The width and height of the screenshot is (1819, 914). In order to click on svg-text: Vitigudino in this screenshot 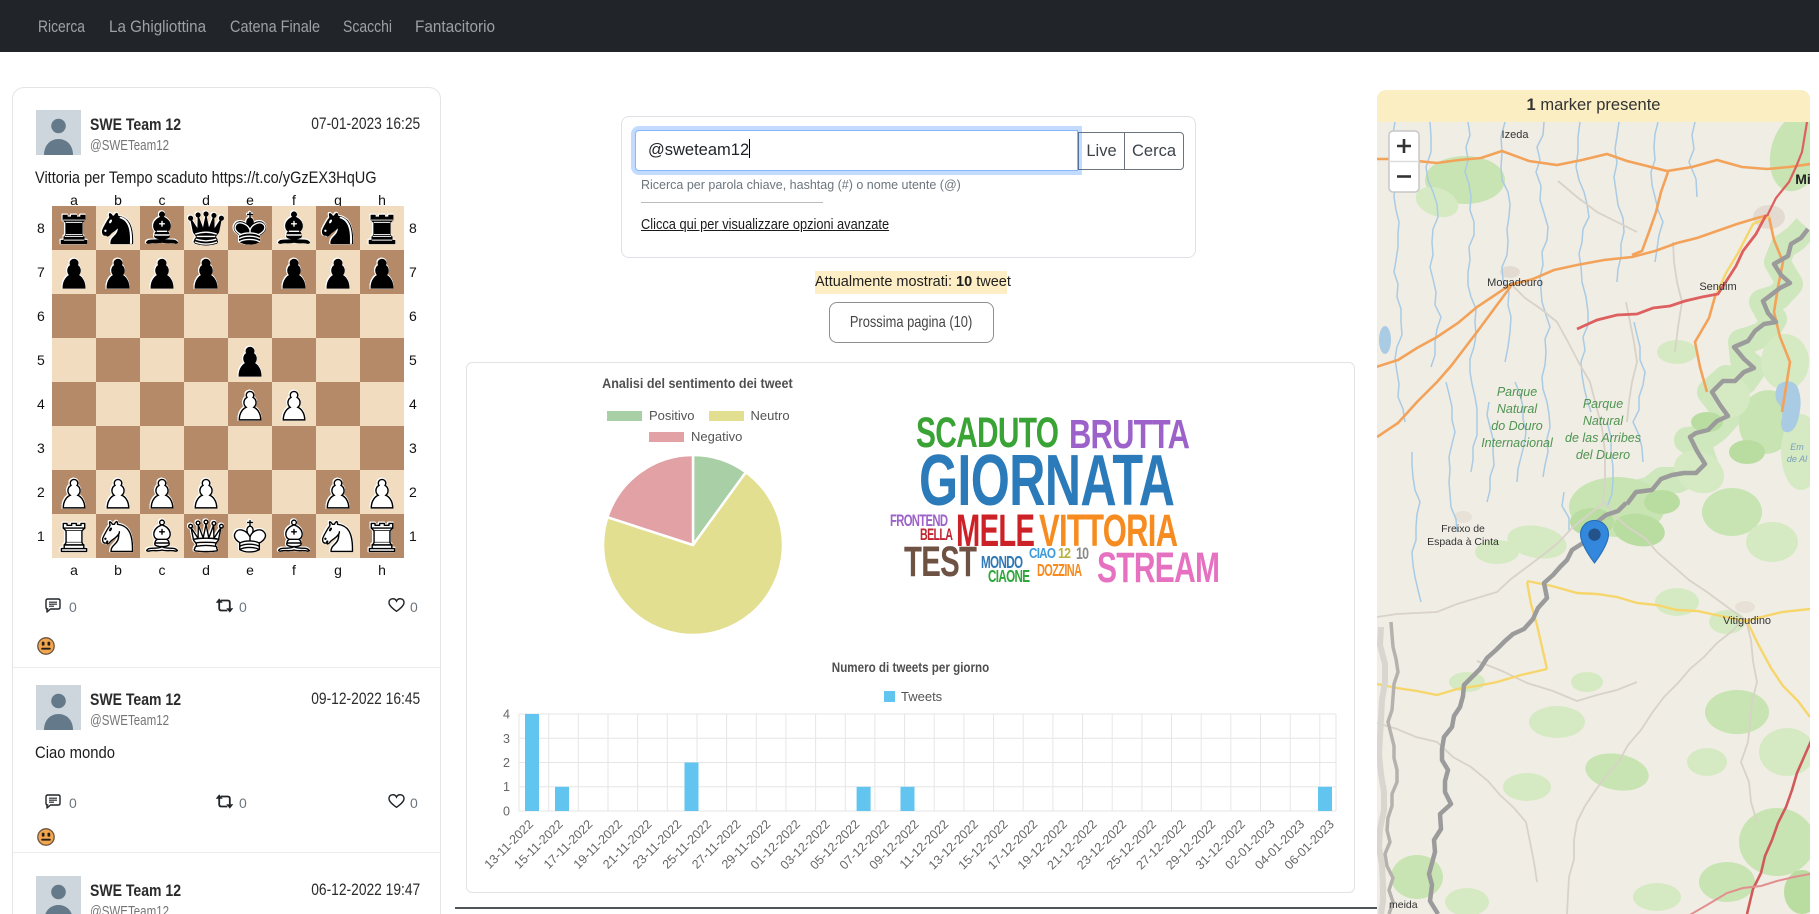, I will do `click(1747, 621)`.